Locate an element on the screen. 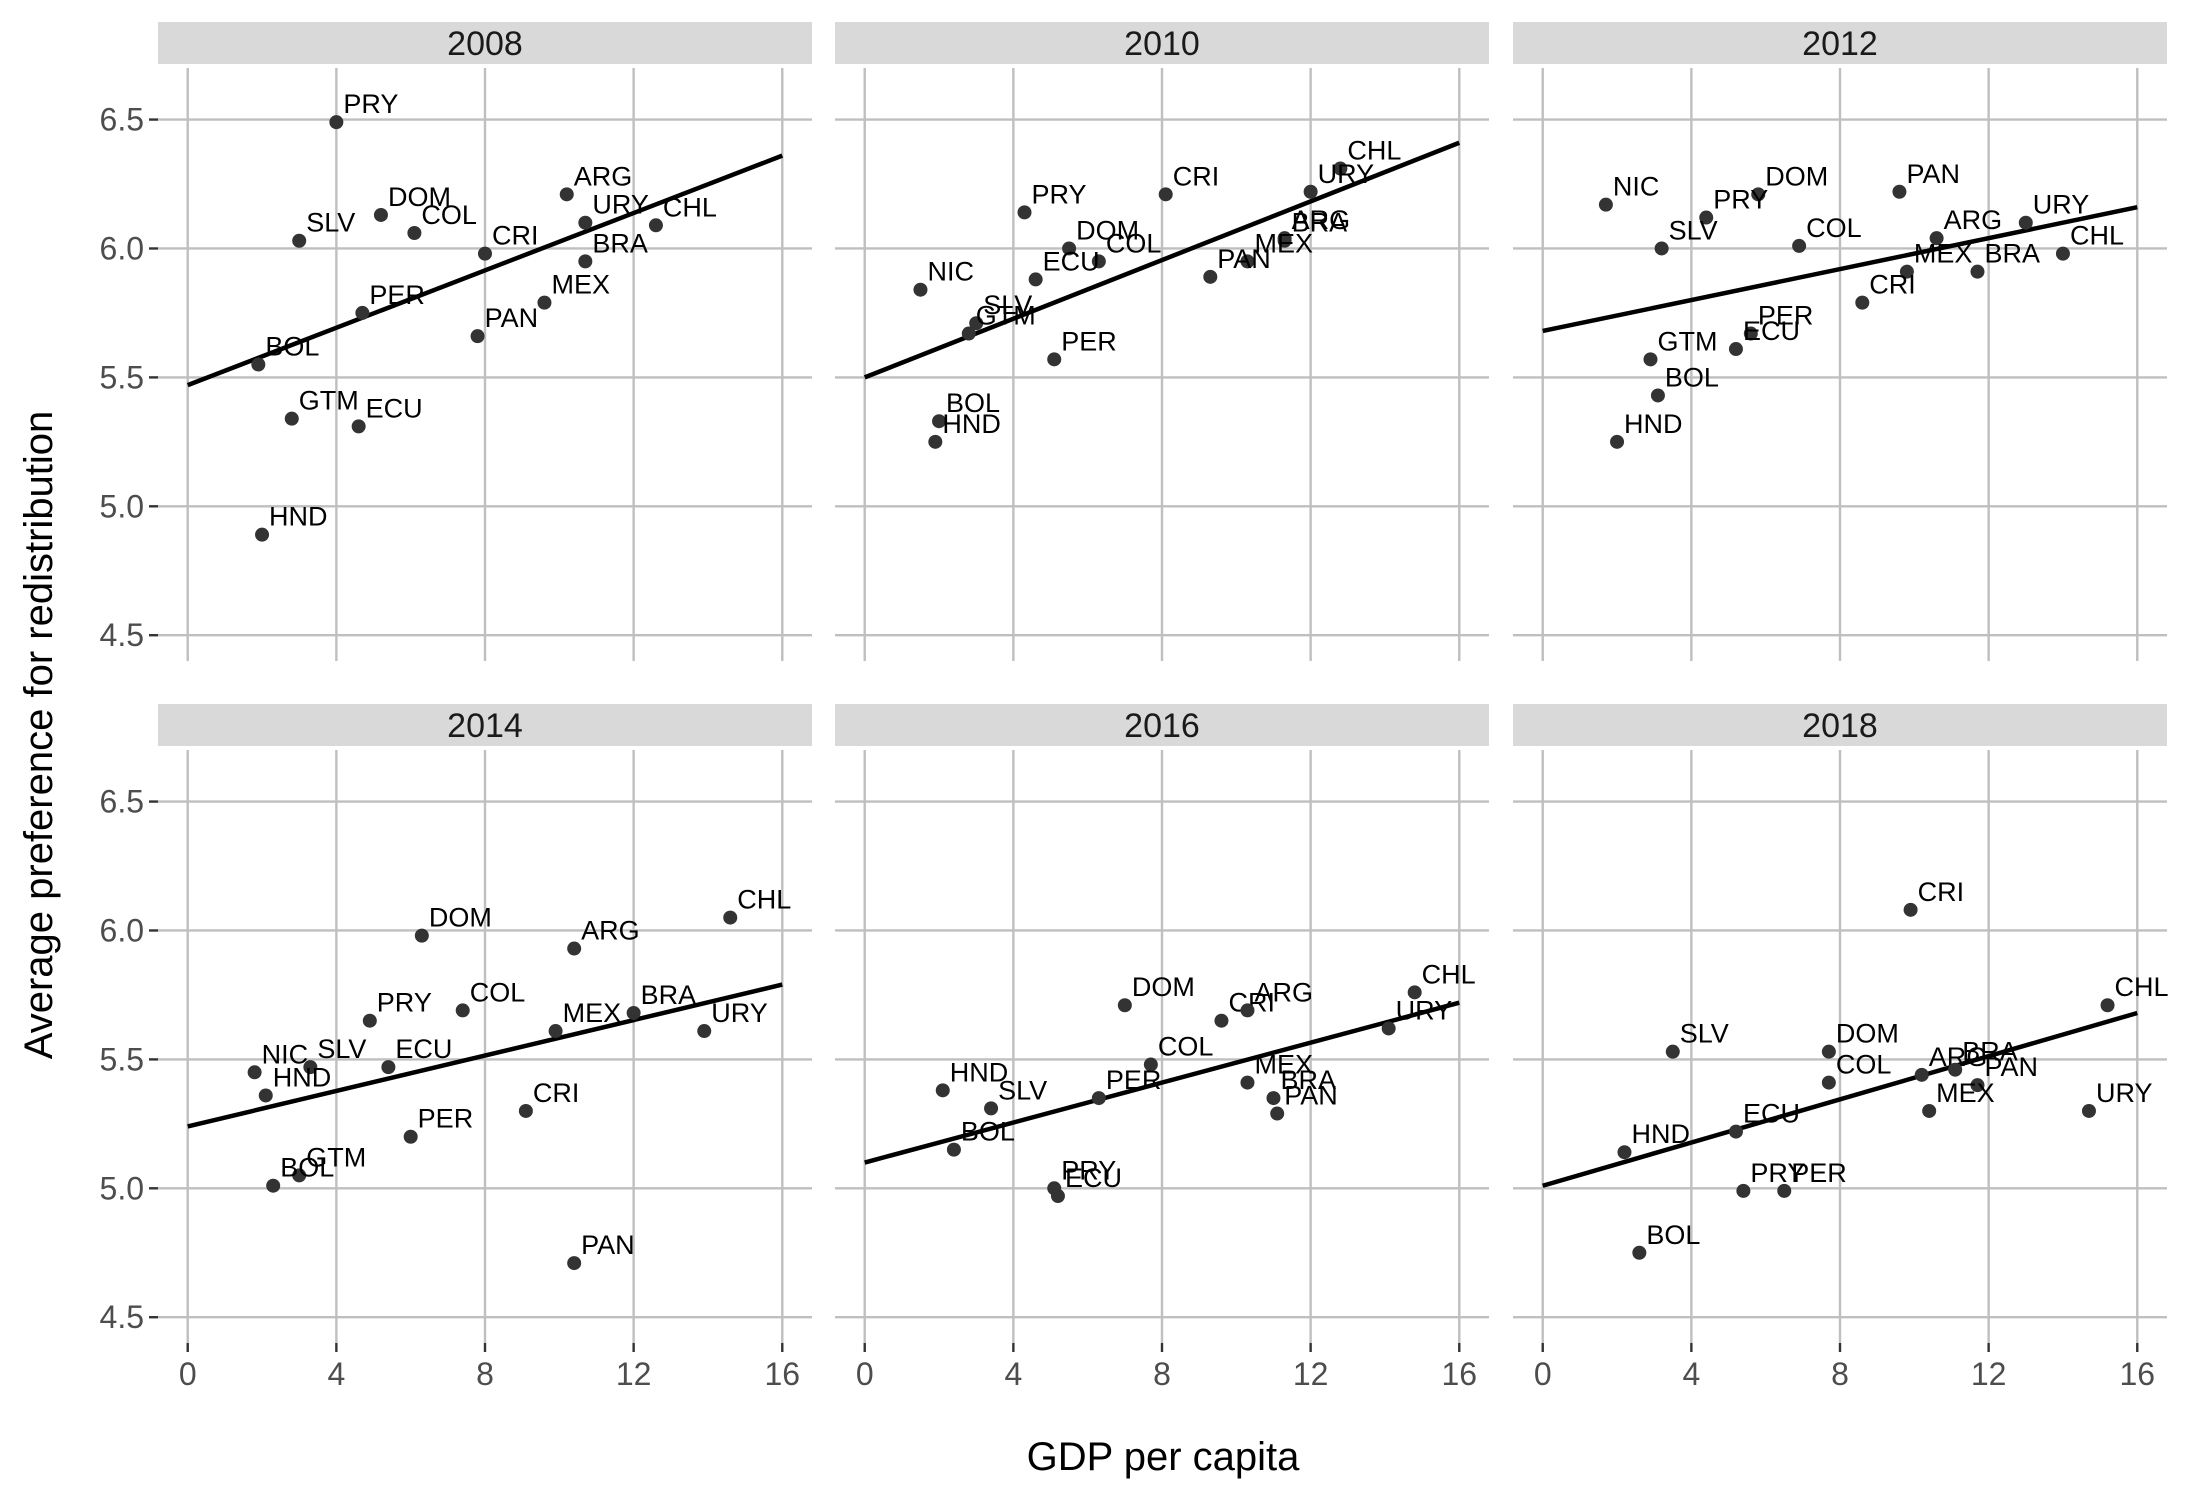 The width and height of the screenshot is (2187, 1500). y-axis-title: Average preference for redistribution is located at coordinates (39, 735).